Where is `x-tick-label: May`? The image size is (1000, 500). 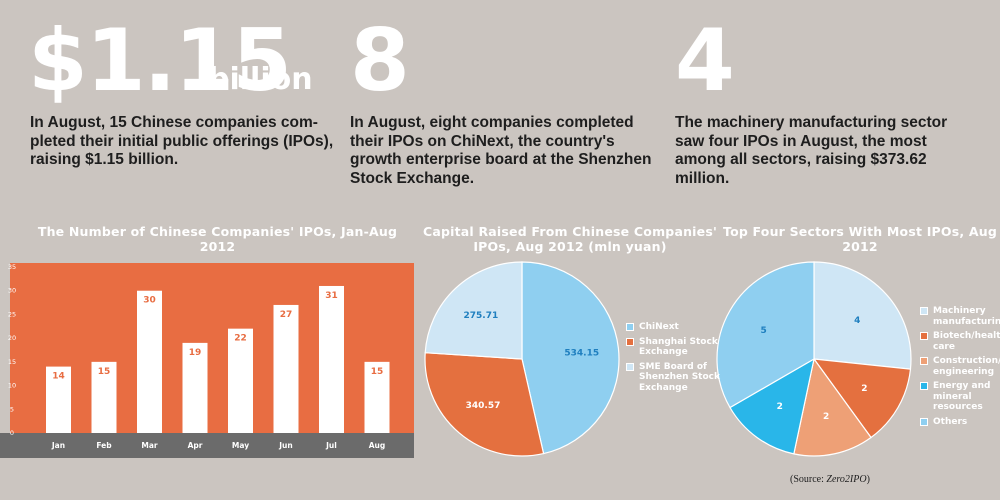
x-tick-label: May is located at coordinates (240, 445).